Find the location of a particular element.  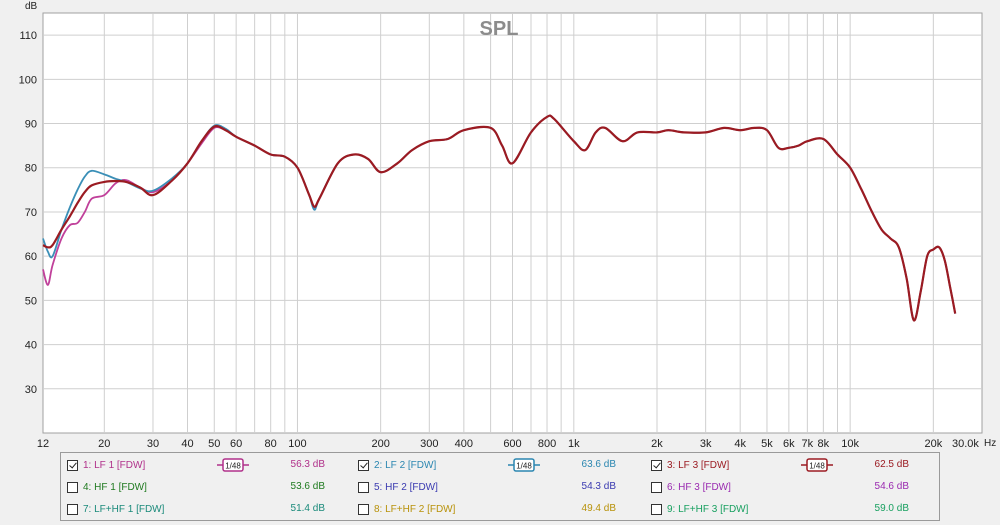

y-axis-label: dB is located at coordinates (31, 6).